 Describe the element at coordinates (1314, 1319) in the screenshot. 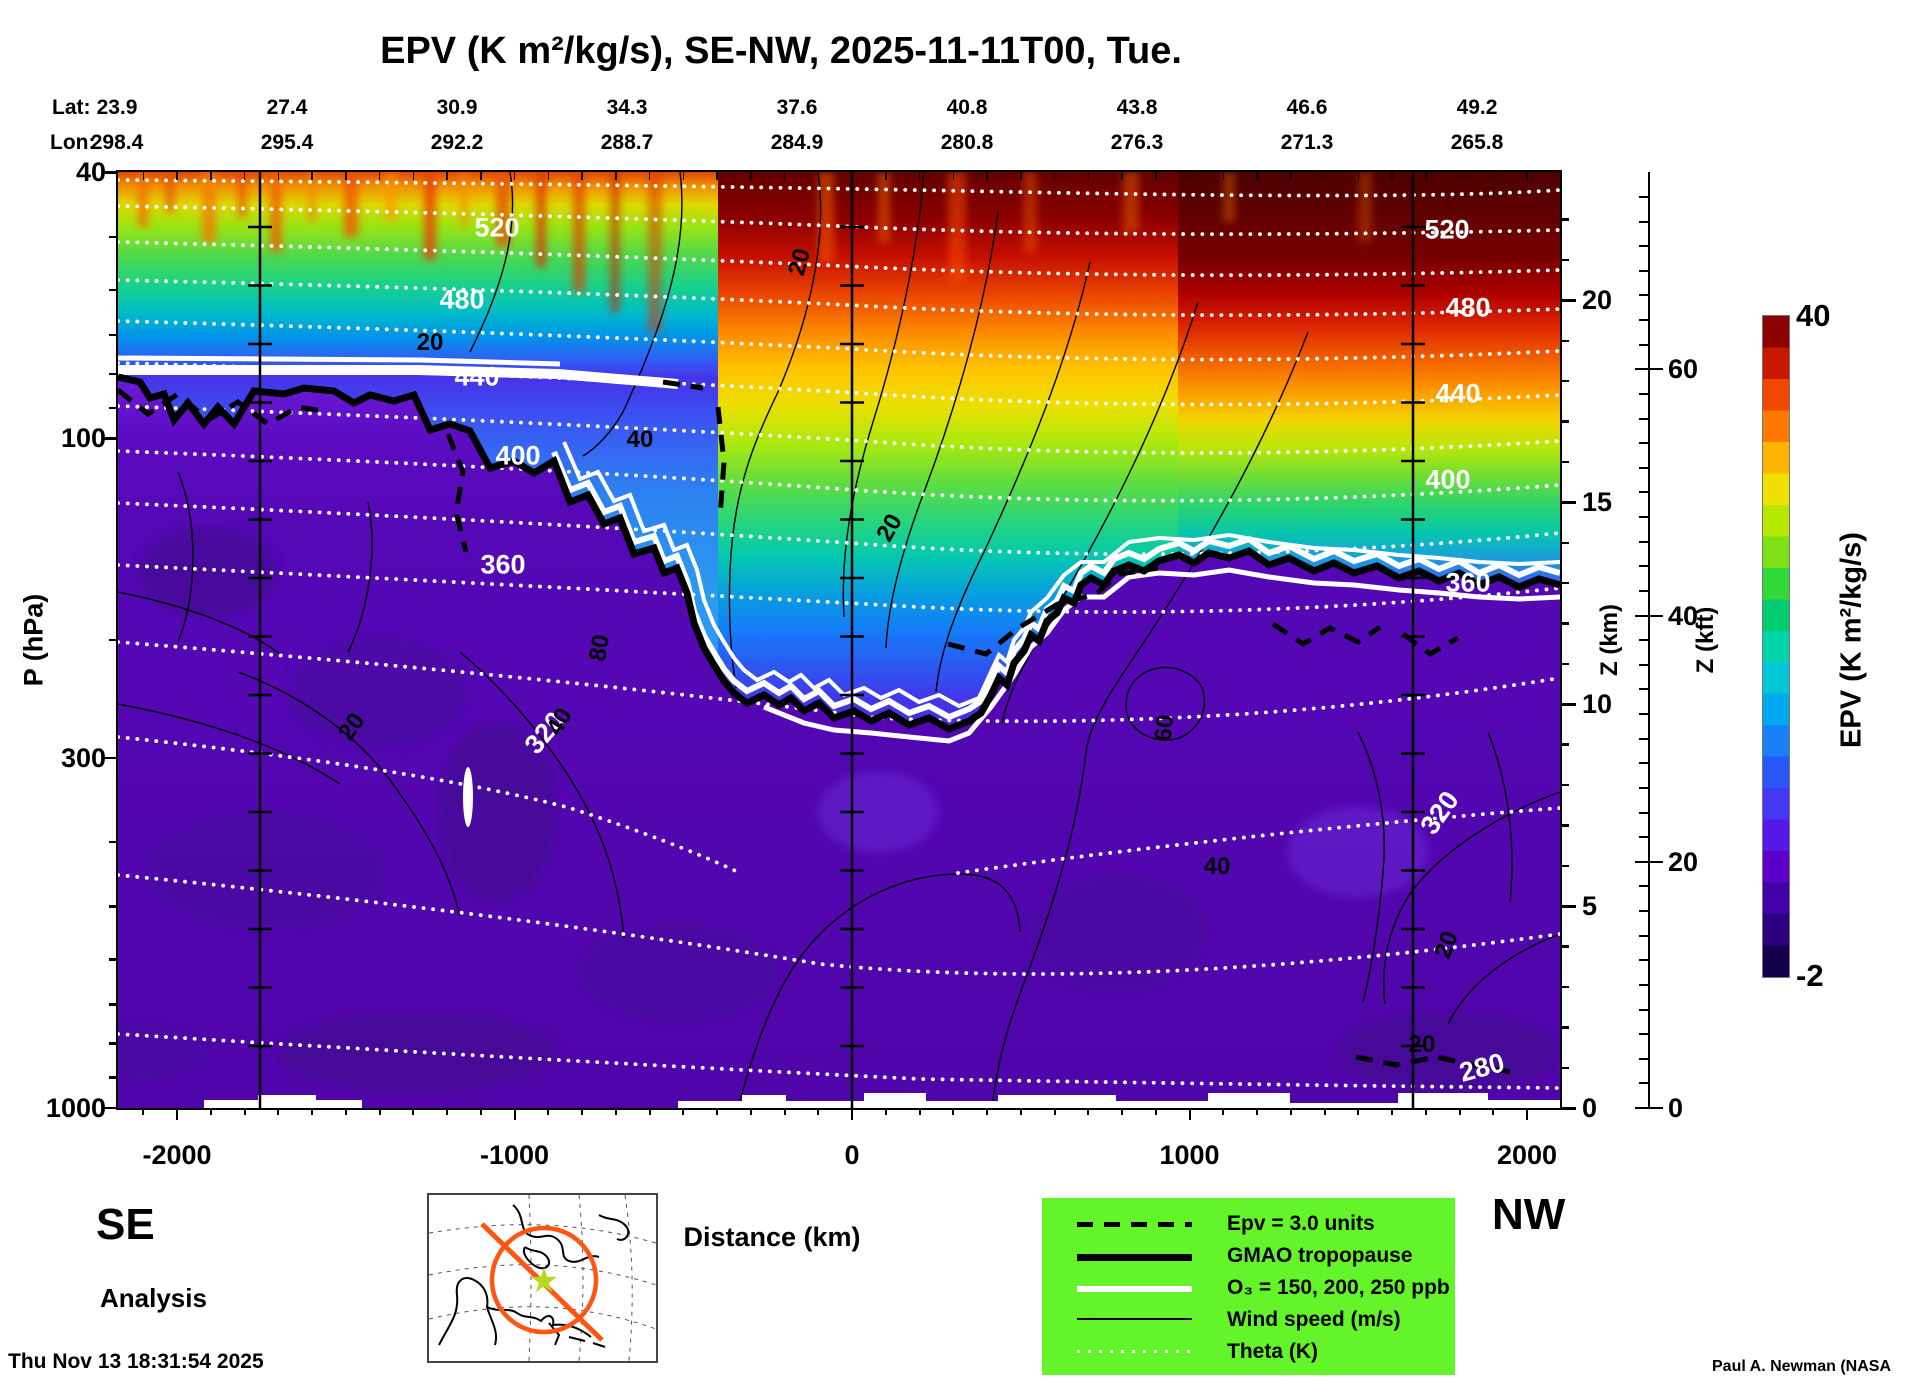

I see `legend-label-wind: Wind speed (m/s)` at that location.